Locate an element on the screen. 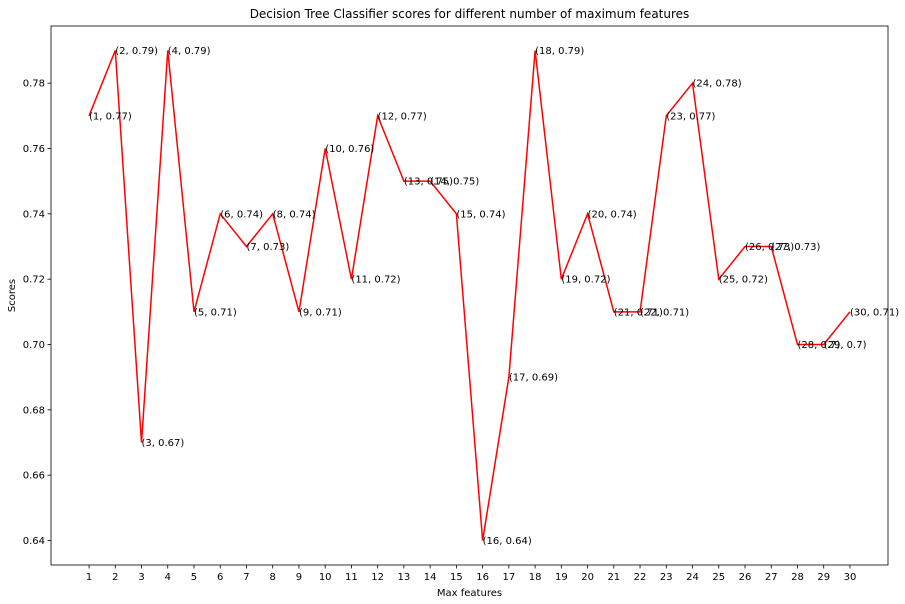 This screenshot has width=905, height=604. x-tick-label: 5 is located at coordinates (194, 577).